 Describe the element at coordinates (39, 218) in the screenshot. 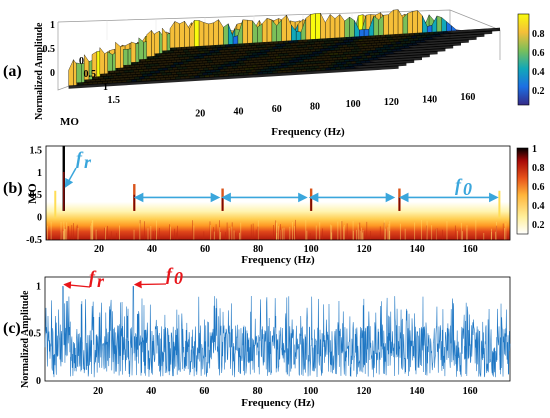

I see `panel-b-y-tick: 0` at that location.